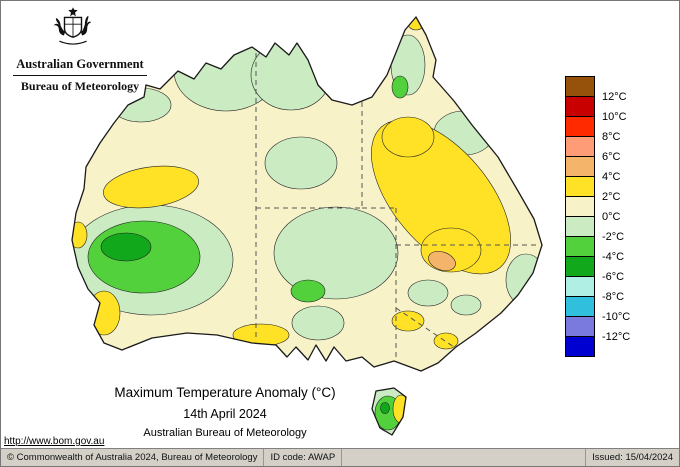 The height and width of the screenshot is (467, 680). What do you see at coordinates (605, 269) in the screenshot?
I see `legend-band: -6°C` at bounding box center [605, 269].